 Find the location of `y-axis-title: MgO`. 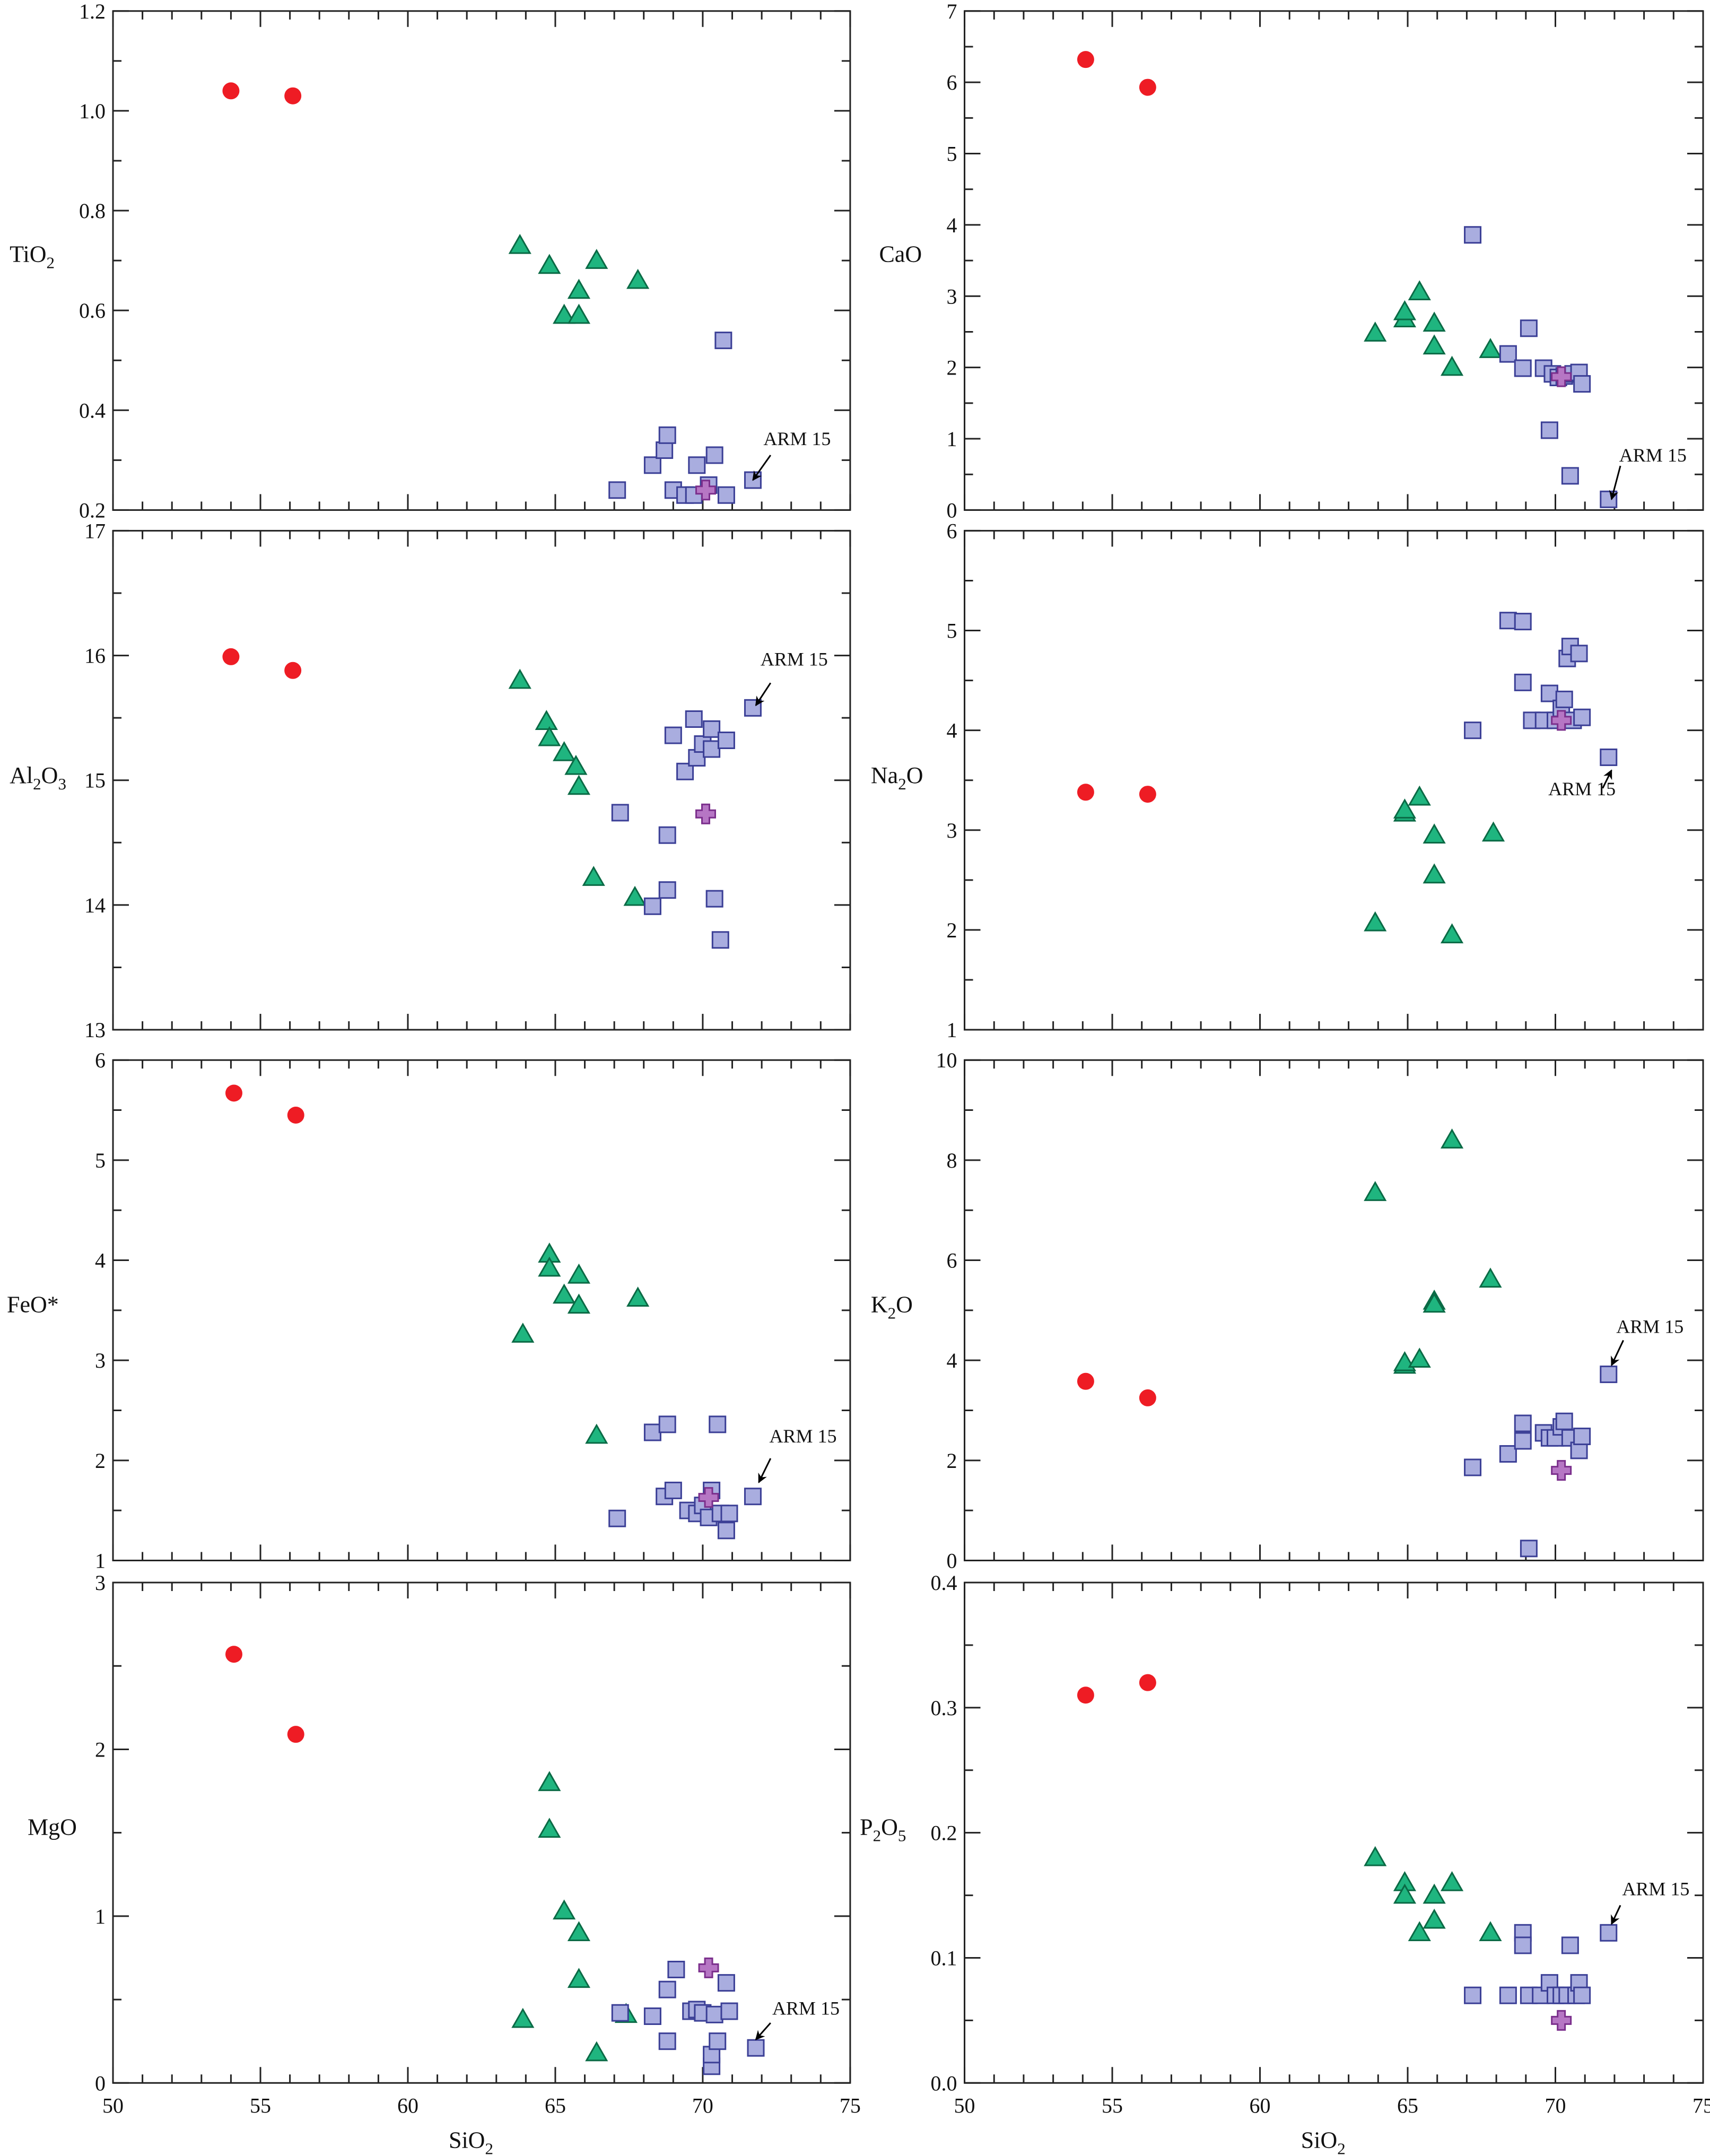

y-axis-title: MgO is located at coordinates (52, 1827).